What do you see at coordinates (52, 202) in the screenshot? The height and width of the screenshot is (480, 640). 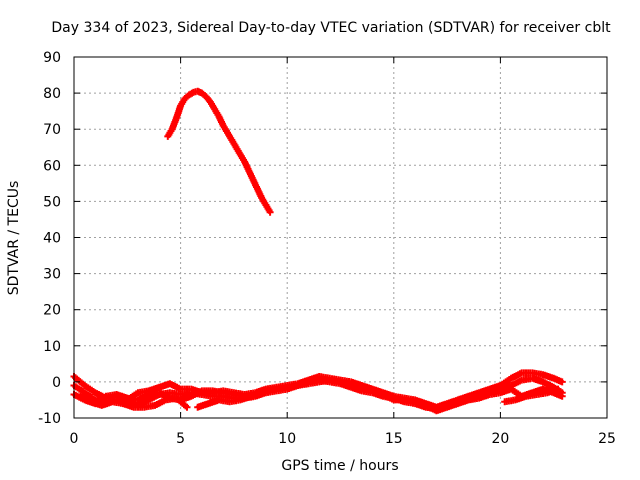 I see `y-tick-label: 50` at bounding box center [52, 202].